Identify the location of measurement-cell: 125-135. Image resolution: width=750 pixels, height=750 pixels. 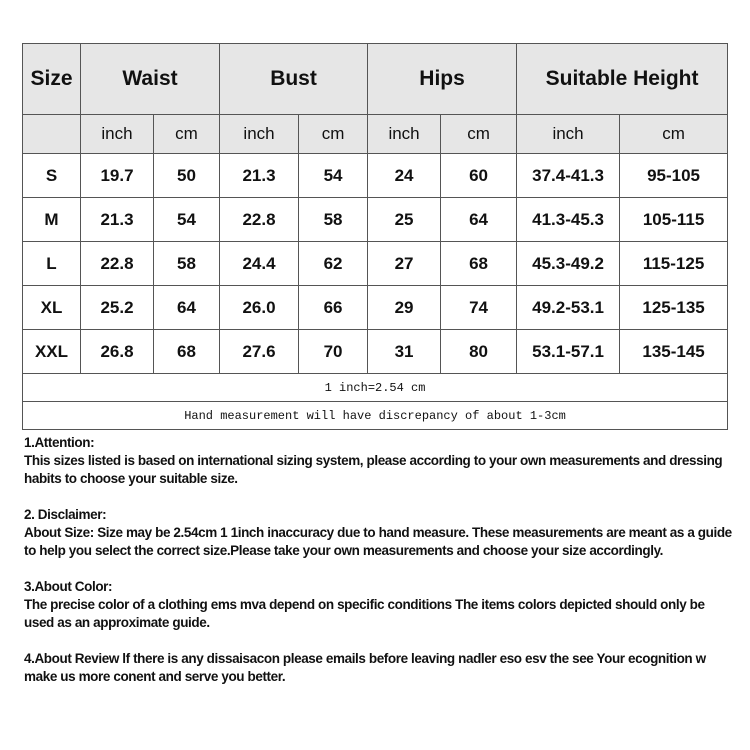
(674, 307).